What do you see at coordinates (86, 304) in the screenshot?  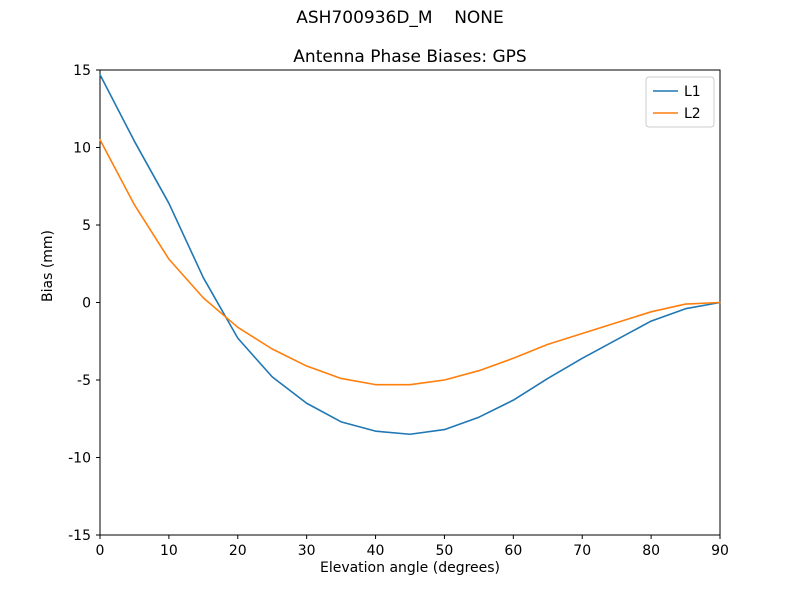 I see `y-tick-label: 0` at bounding box center [86, 304].